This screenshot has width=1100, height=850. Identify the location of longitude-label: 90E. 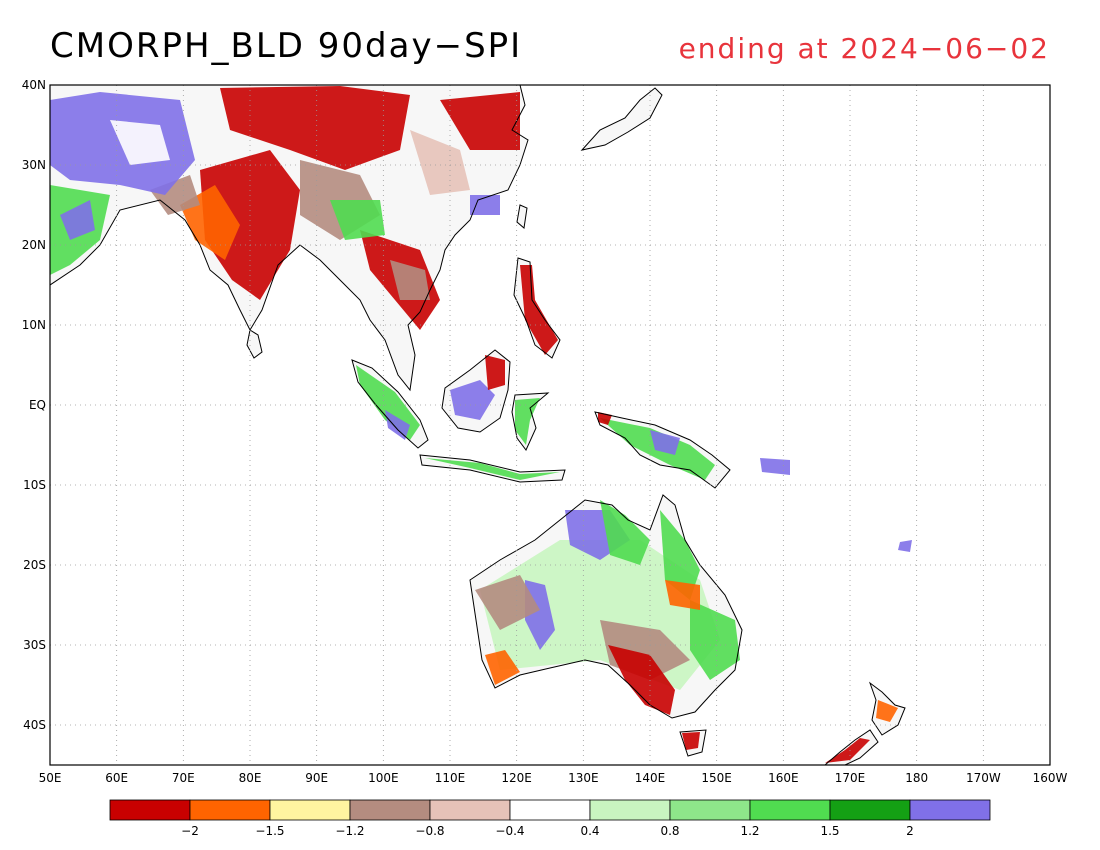
(316, 778).